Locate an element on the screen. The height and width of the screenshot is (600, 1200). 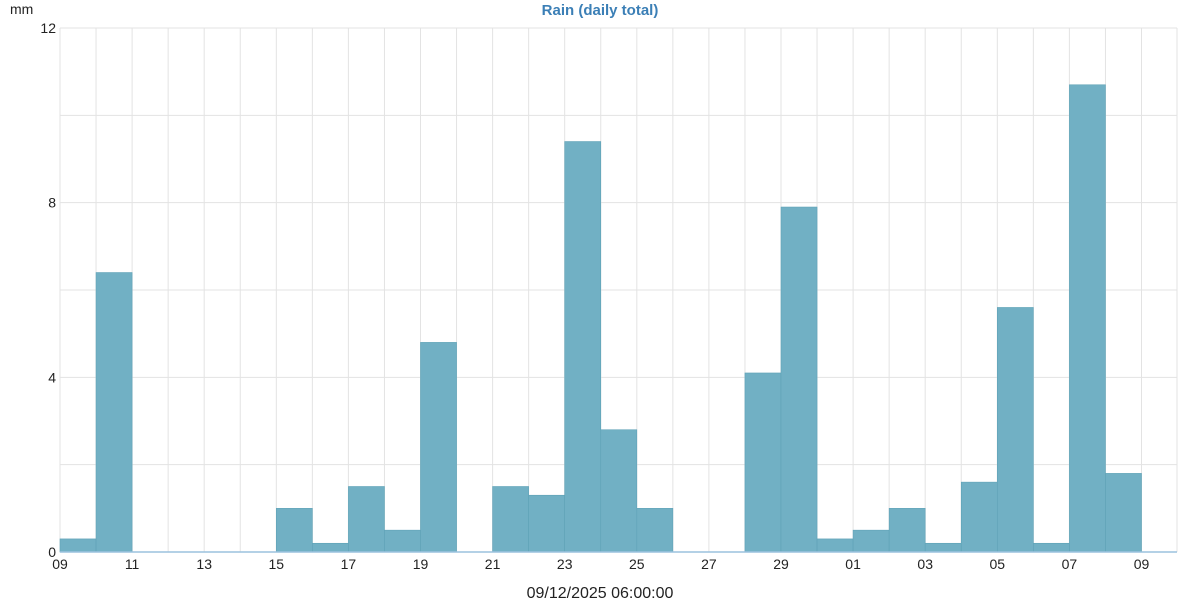
y-tick-label: 8 is located at coordinates (52, 203).